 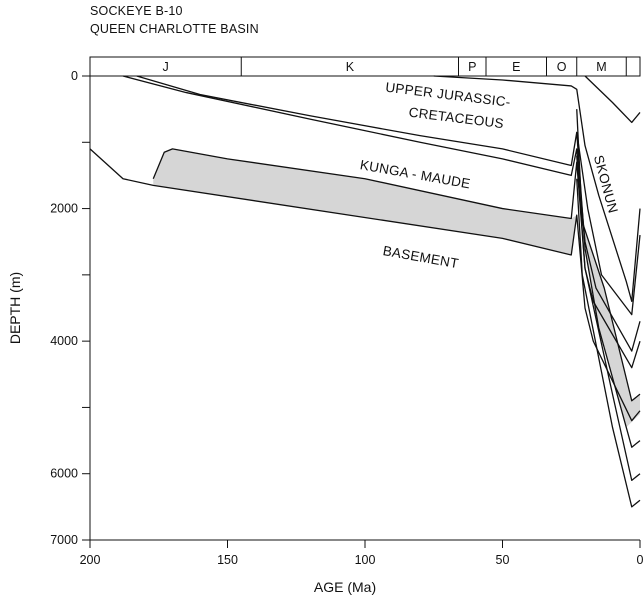 I want to click on x-tick-label: 100, so click(x=365, y=560).